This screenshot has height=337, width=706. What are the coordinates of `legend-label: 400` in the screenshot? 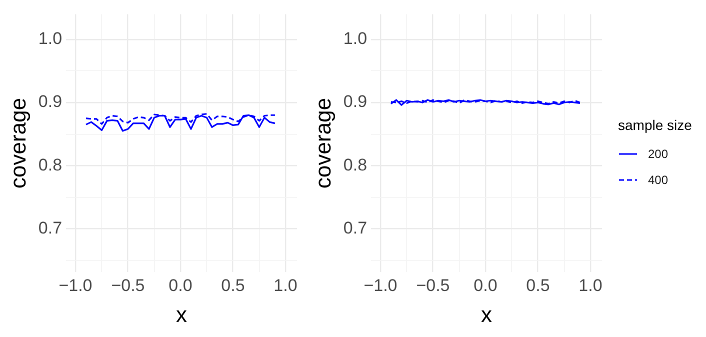 It's located at (658, 180).